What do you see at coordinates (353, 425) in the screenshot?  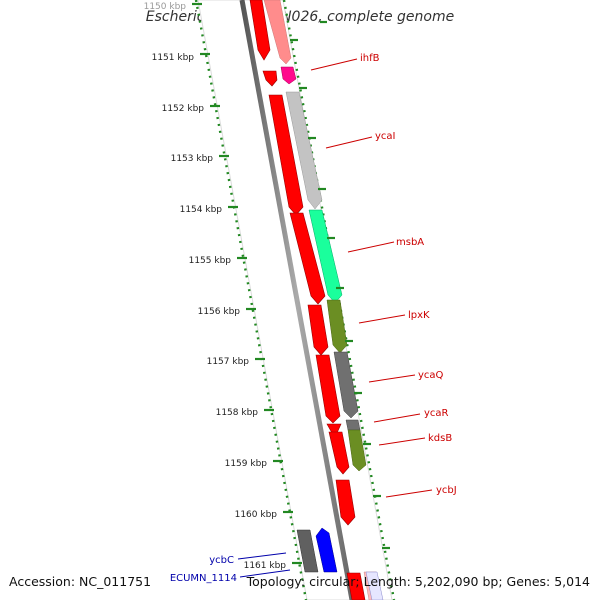 I see `gene-block-ycaR` at bounding box center [353, 425].